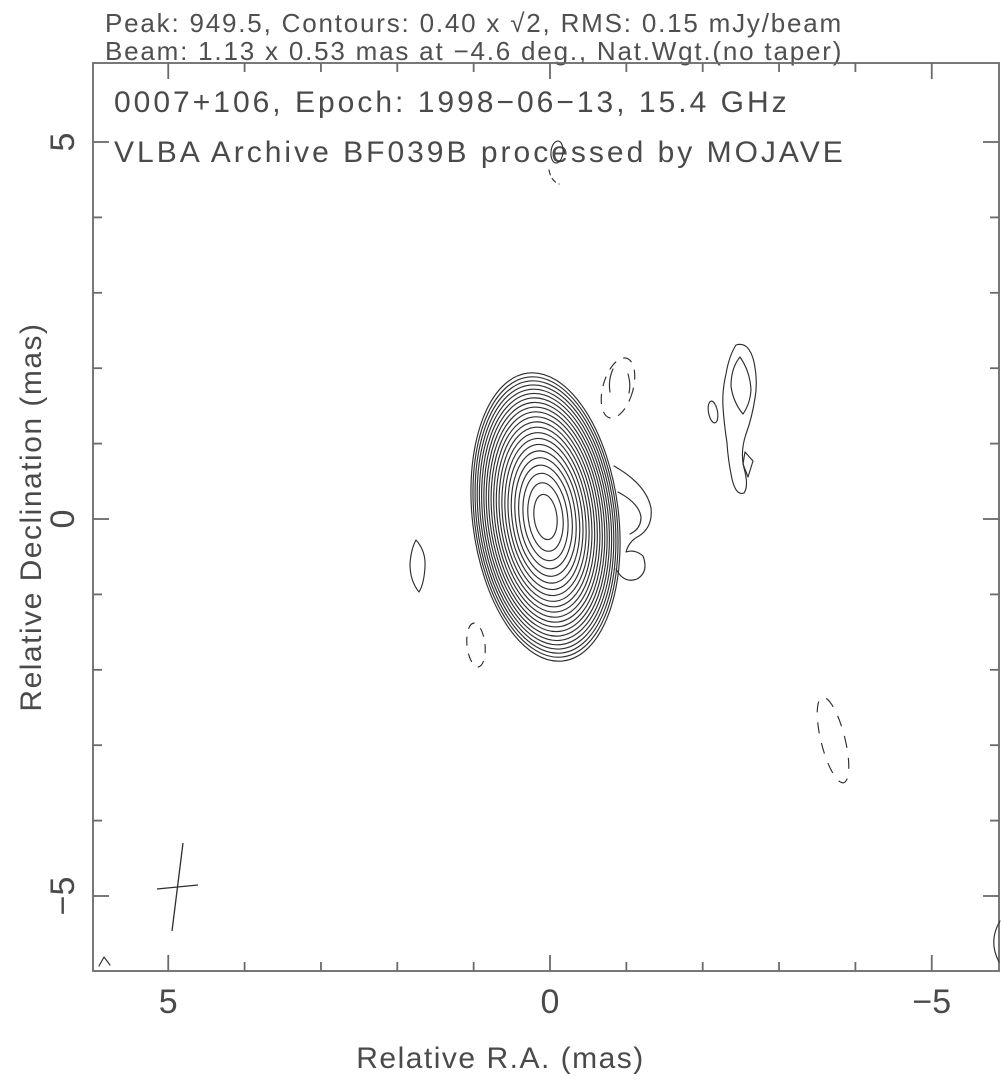  I want to click on y-tick-label: −5, so click(63, 896).